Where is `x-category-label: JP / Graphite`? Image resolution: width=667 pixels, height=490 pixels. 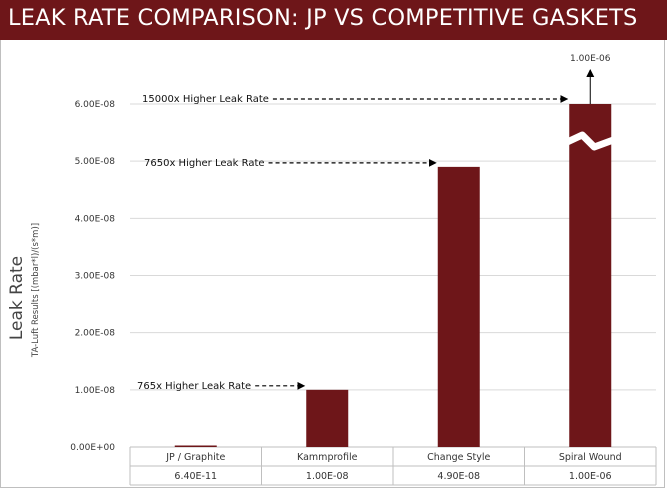 x-category-label: JP / Graphite is located at coordinates (195, 457).